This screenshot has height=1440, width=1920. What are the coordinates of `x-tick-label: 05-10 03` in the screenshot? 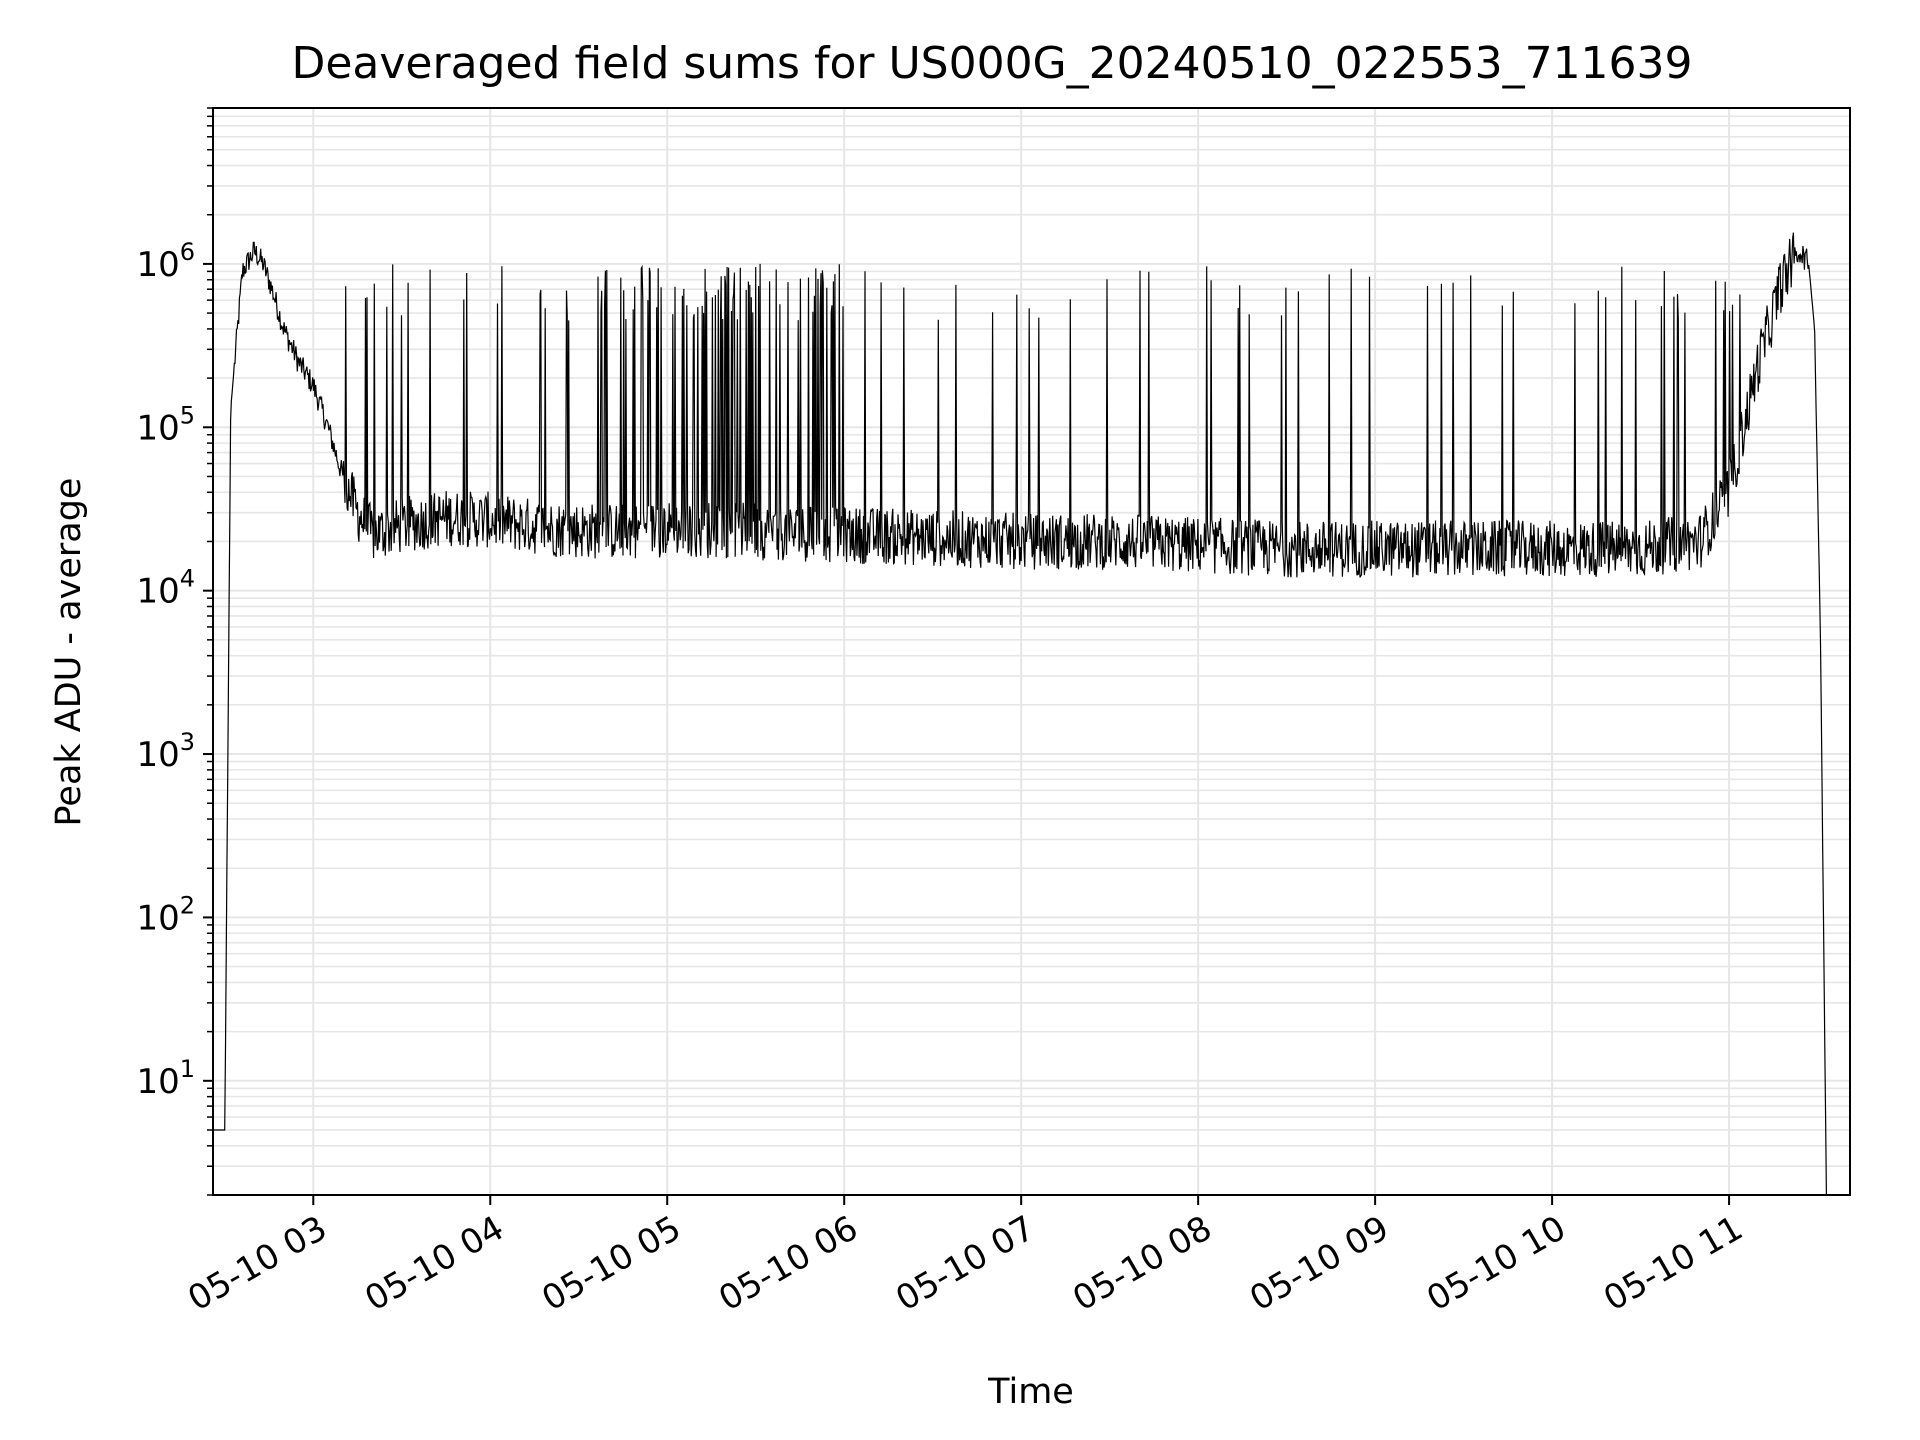 It's located at (257, 1263).